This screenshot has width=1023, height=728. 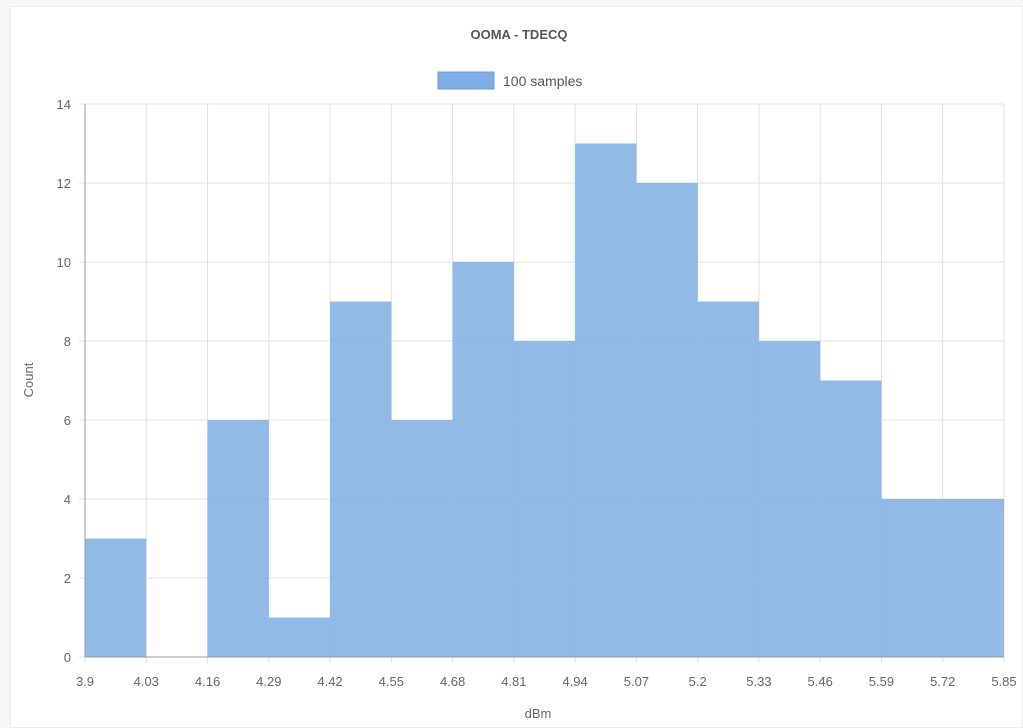 What do you see at coordinates (574, 681) in the screenshot?
I see `x-tick-label: 4.94` at bounding box center [574, 681].